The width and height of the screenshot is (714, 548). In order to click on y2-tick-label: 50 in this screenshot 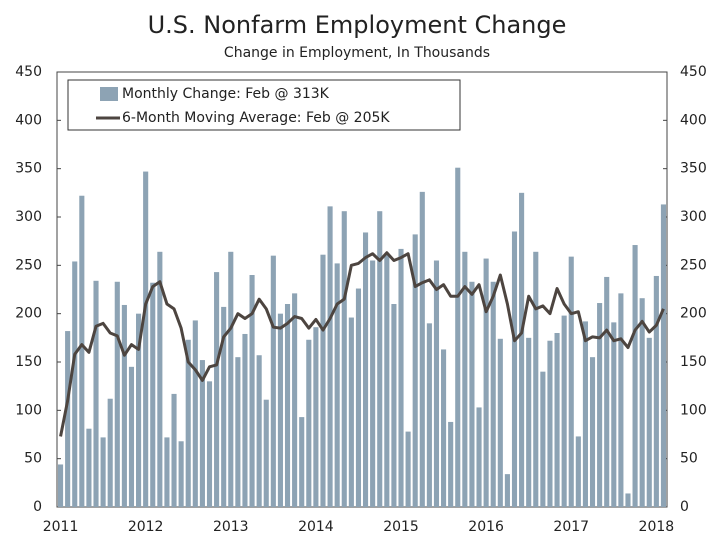, I will do `click(689, 459)`.